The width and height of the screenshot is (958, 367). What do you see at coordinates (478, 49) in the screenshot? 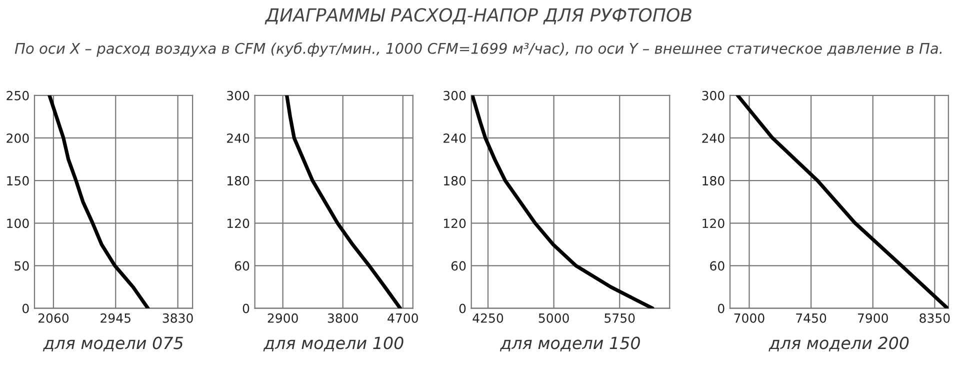
I see `text: По оси X – расход воздуха в CFM (куб.фут/мин., 1000 CFM=1699 м³/час), по оси Y – внешнее статическое давление в Па.` at bounding box center [478, 49].